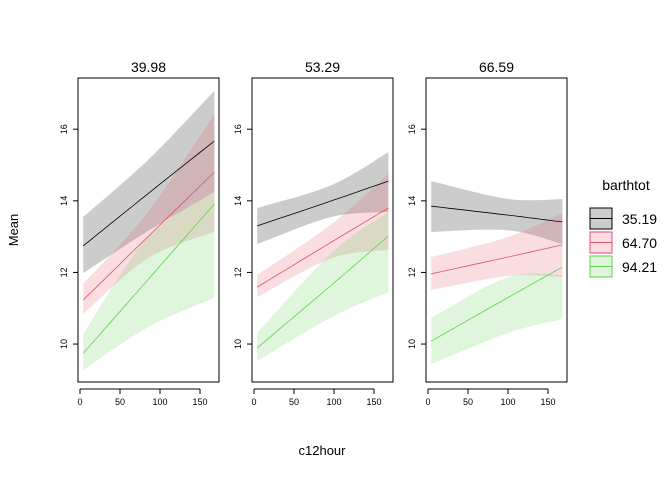 This screenshot has width=672, height=480. Describe the element at coordinates (322, 67) in the screenshot. I see `panel-title: 53.29` at that location.